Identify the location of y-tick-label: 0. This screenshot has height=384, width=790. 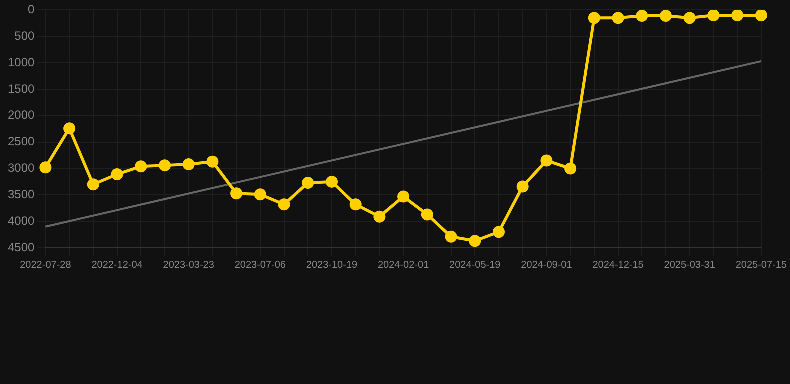
(32, 9).